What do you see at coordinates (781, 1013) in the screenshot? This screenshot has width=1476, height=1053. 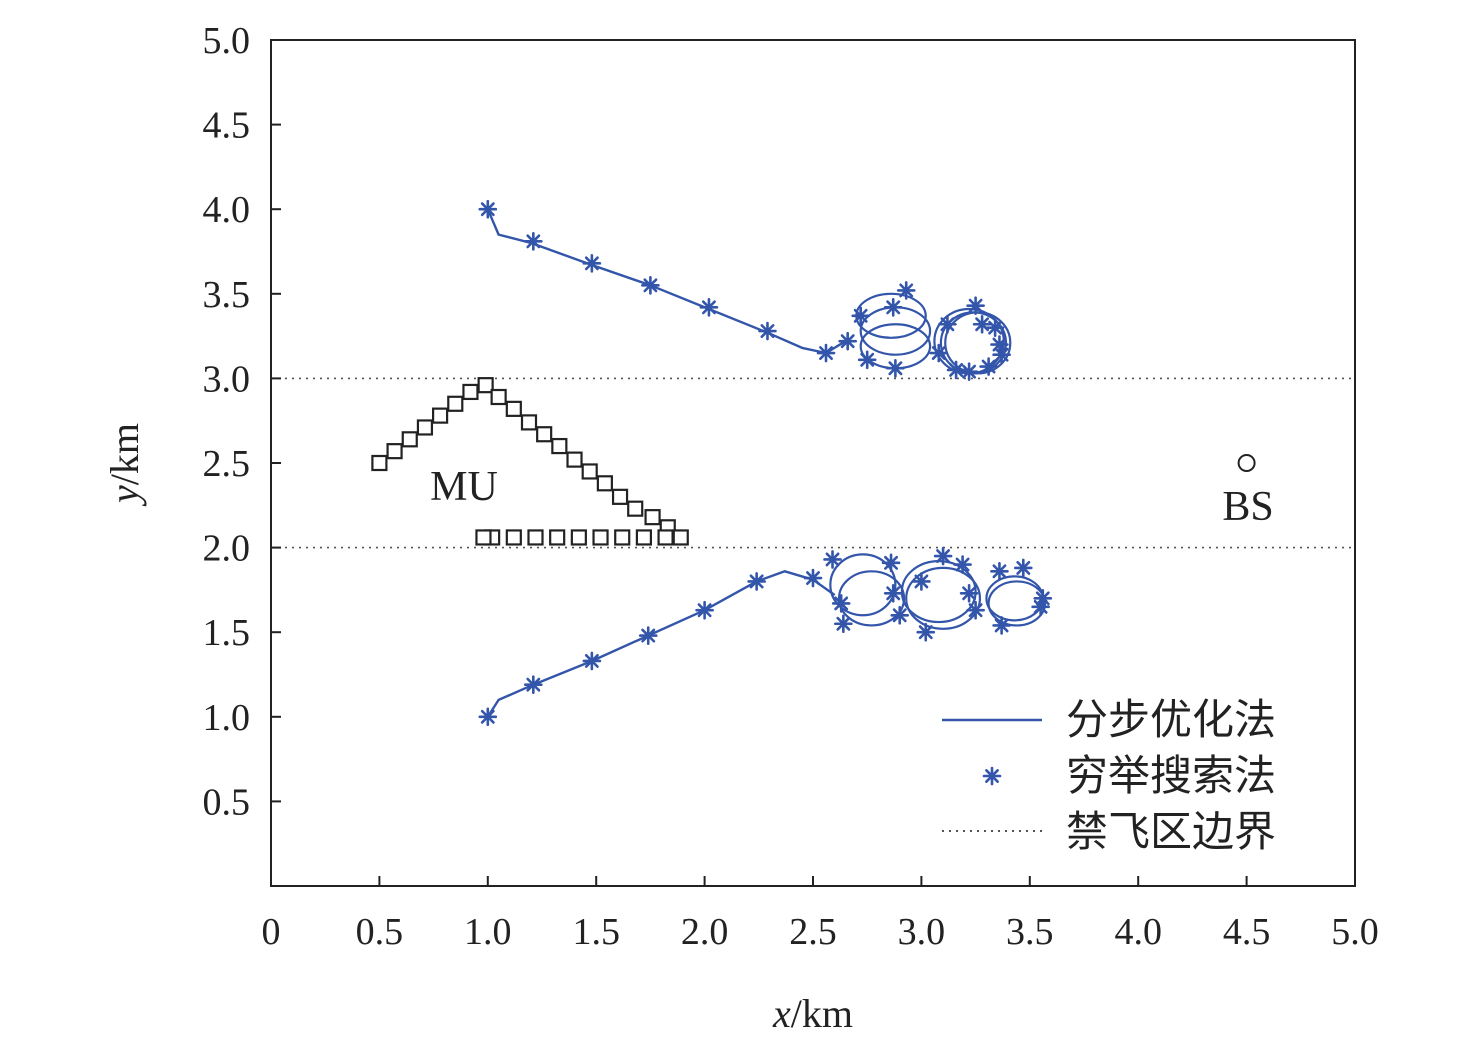 I see `x-axis-label-var: x` at bounding box center [781, 1013].